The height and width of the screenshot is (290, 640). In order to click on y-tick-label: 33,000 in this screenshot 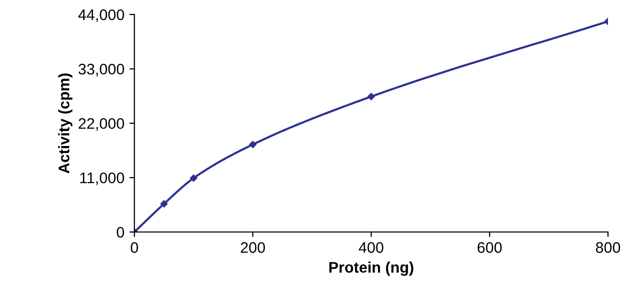, I will do `click(101, 70)`.